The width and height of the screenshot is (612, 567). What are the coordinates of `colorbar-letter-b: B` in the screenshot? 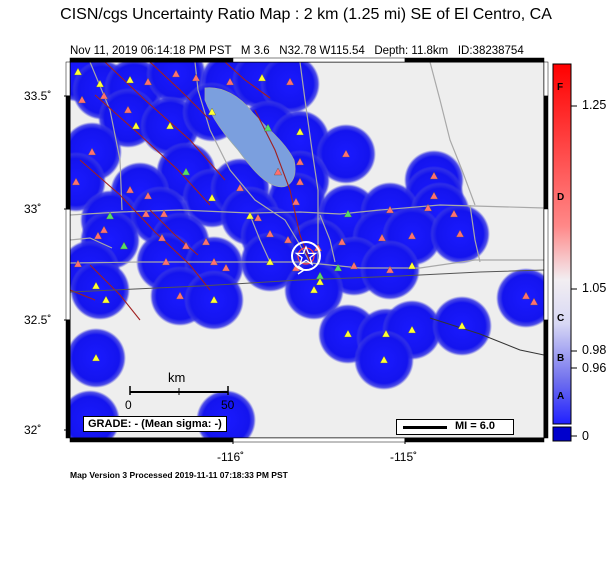 It's located at (561, 358).